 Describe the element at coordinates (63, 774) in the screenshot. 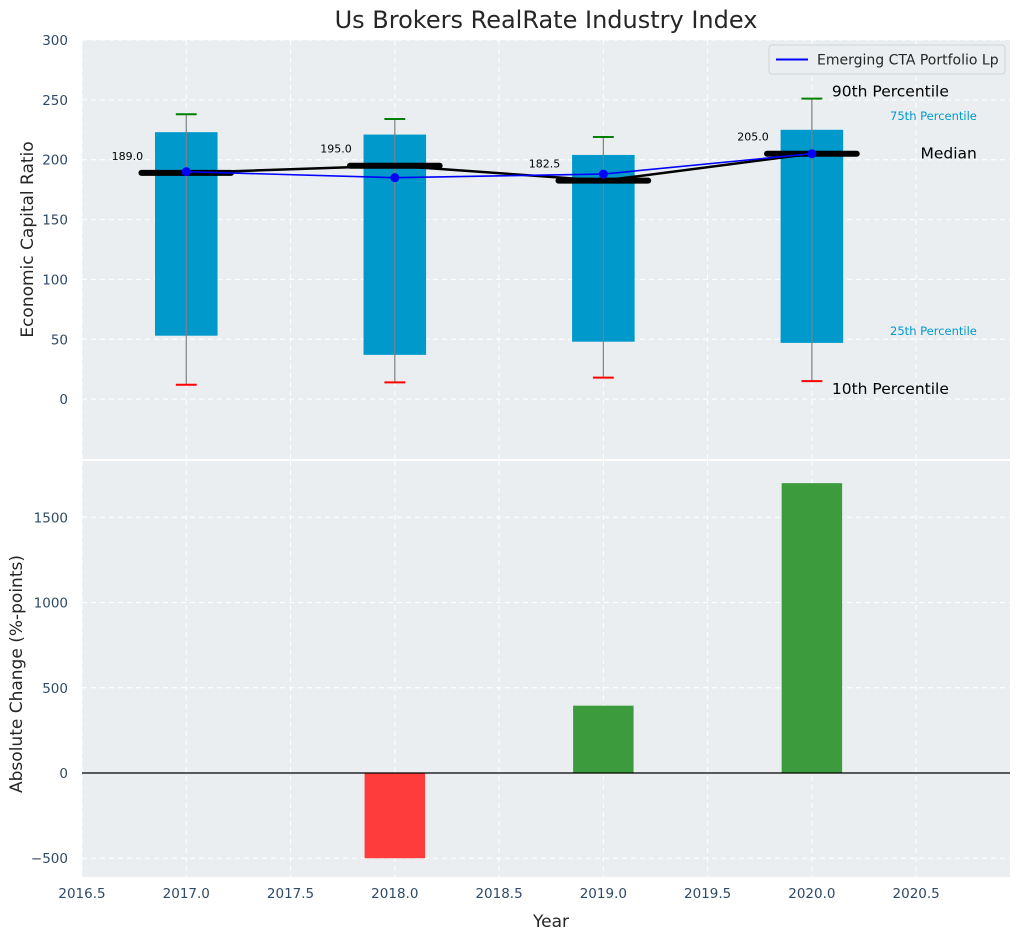

I see `bottom-y-tick-label: 0` at that location.